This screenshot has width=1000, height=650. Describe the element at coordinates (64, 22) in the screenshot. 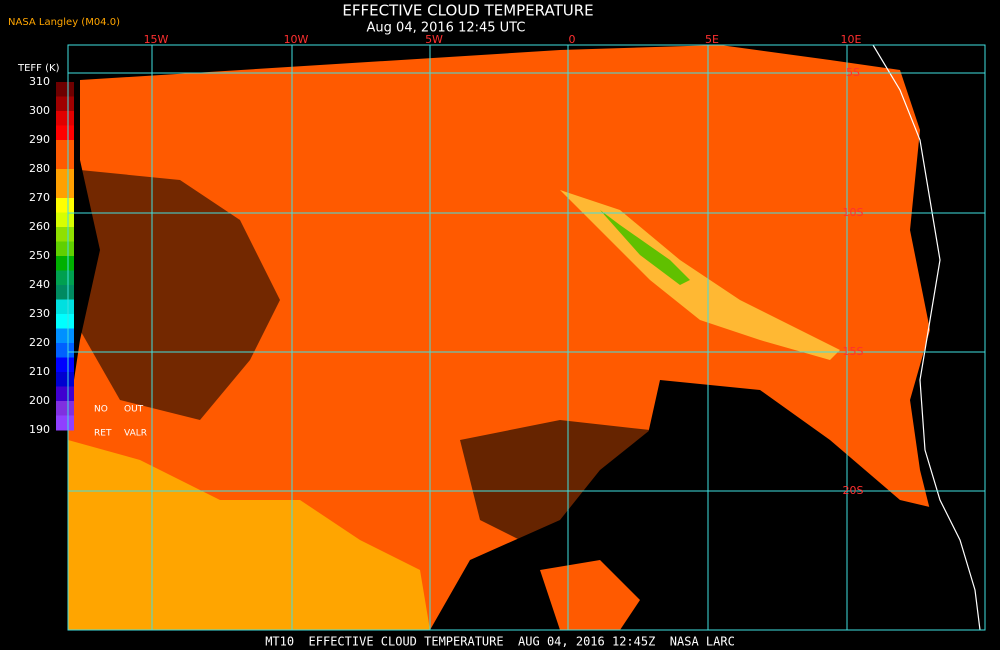

I see `source: NASA Langley (M04.0)` at that location.